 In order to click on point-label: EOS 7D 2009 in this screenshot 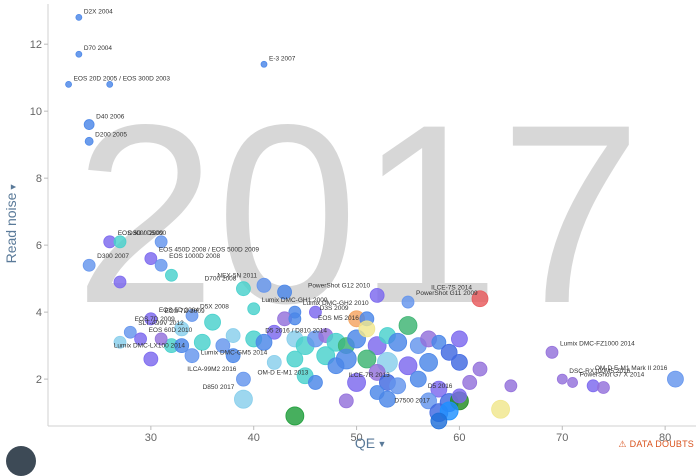, I will do `click(184, 311)`.